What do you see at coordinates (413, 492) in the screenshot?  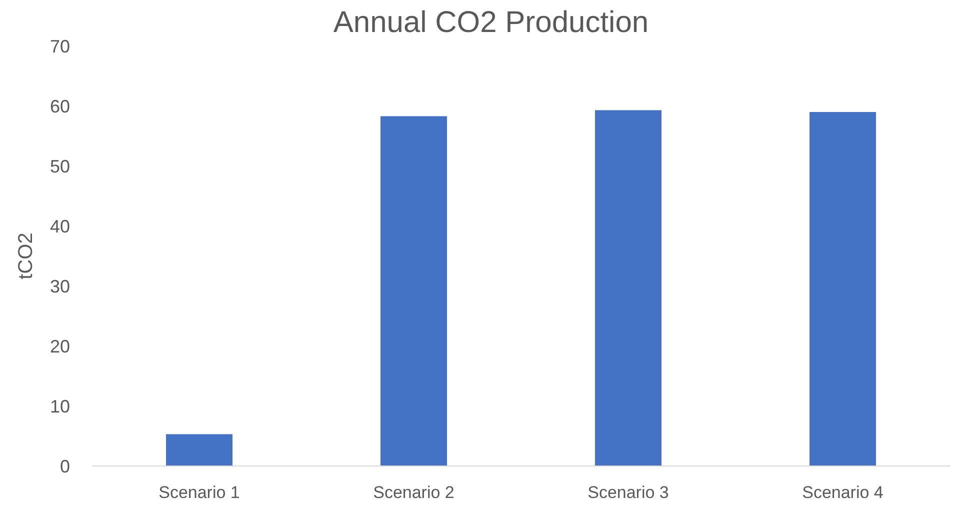 I see `x-tick-label: Scenario 2` at bounding box center [413, 492].